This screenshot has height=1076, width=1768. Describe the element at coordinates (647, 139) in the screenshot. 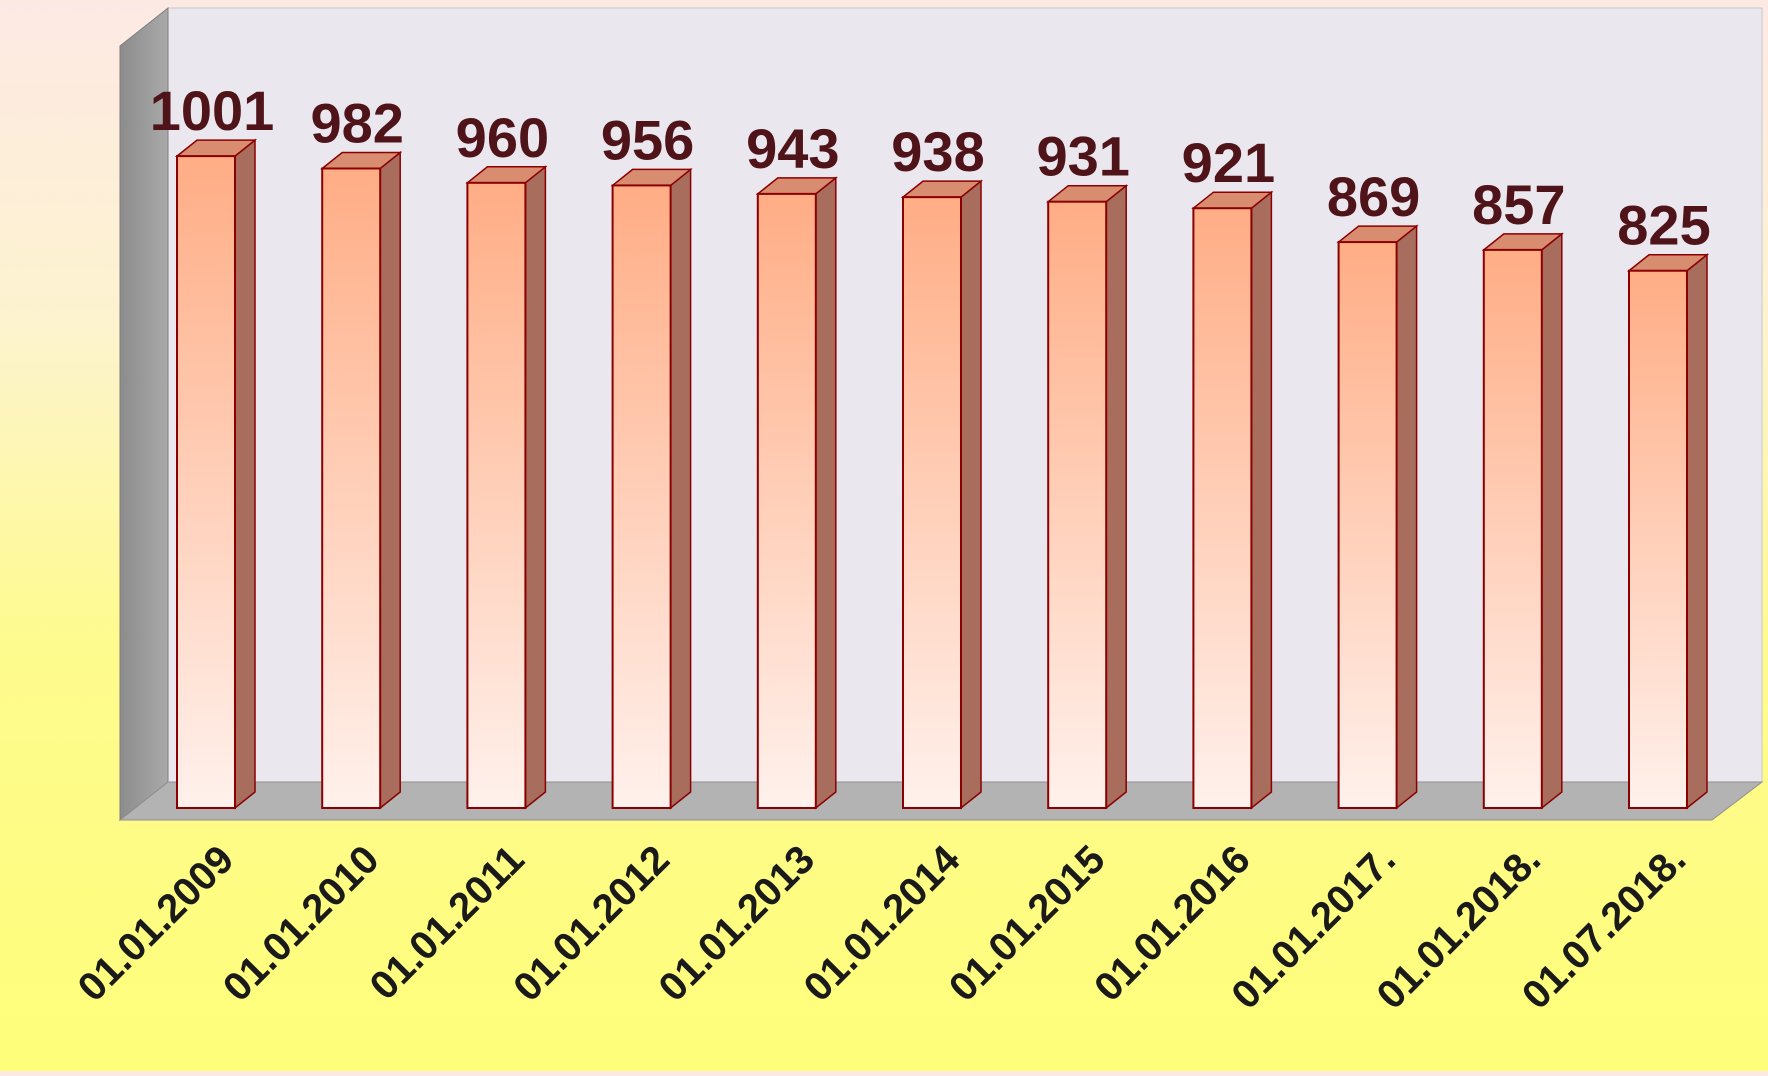

I see `value-label: 956` at that location.